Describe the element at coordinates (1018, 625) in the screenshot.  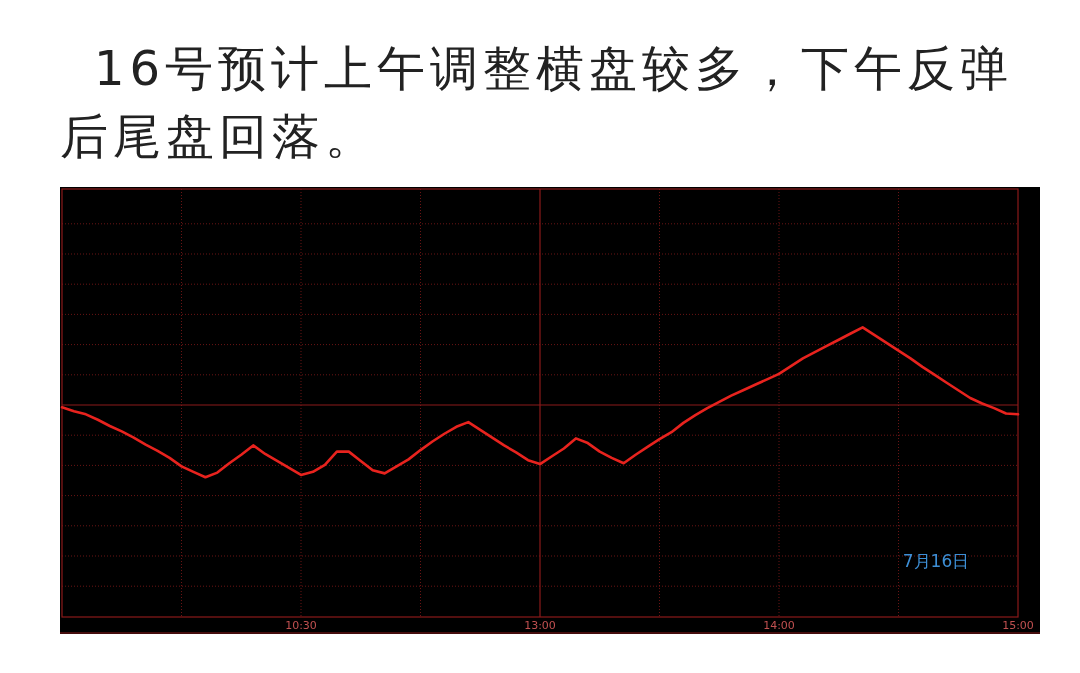
I see `x-tick-label: 15:00` at that location.